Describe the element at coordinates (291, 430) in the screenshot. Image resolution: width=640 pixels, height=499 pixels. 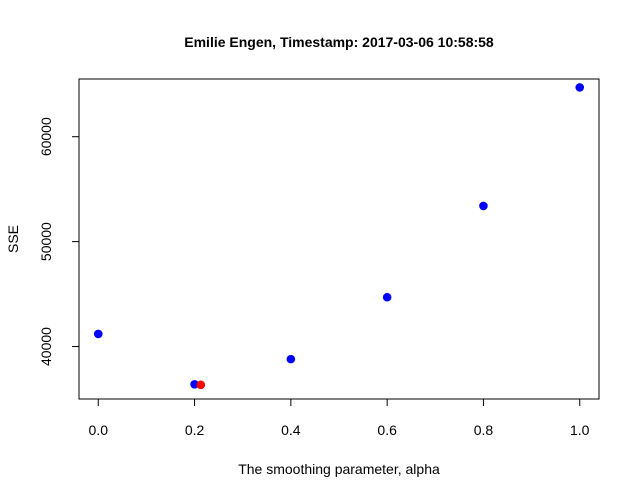
I see `x-tick-label: 0.4` at that location.